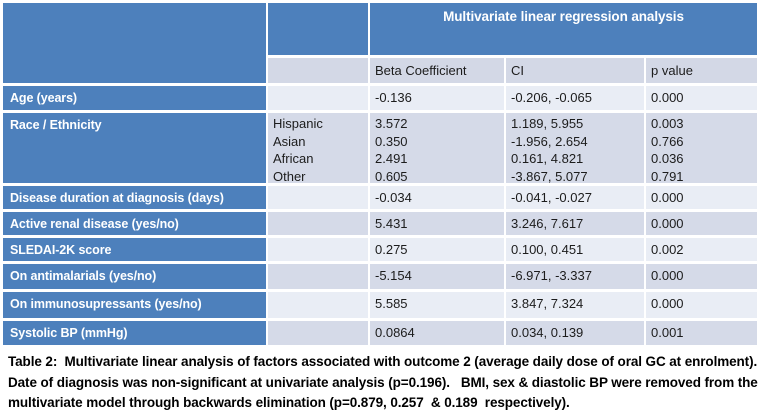 The width and height of the screenshot is (768, 418). What do you see at coordinates (701, 333) in the screenshot?
I see `p-value: 0.001` at bounding box center [701, 333].